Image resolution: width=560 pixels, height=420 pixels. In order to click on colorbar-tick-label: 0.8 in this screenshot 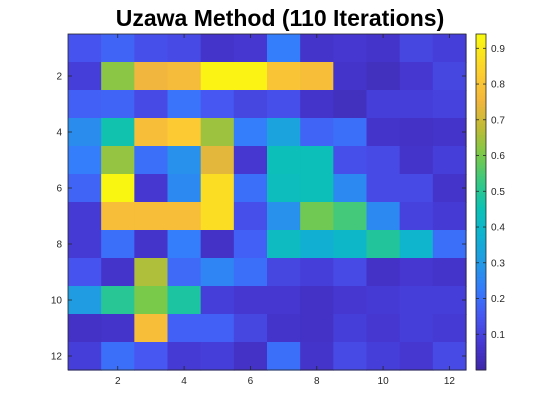, I will do `click(498, 85)`.